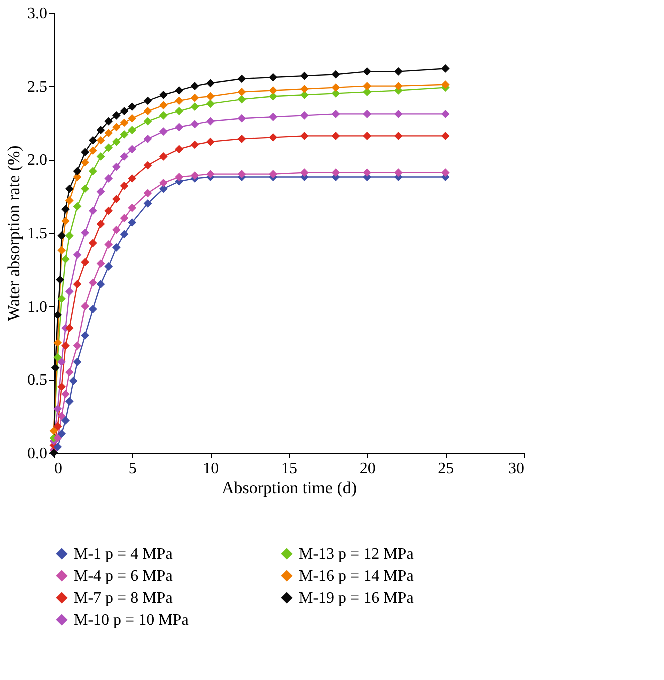 Image resolution: width=664 pixels, height=680 pixels. What do you see at coordinates (290, 488) in the screenshot?
I see `x-axis-title: Absorption time (d)` at bounding box center [290, 488].